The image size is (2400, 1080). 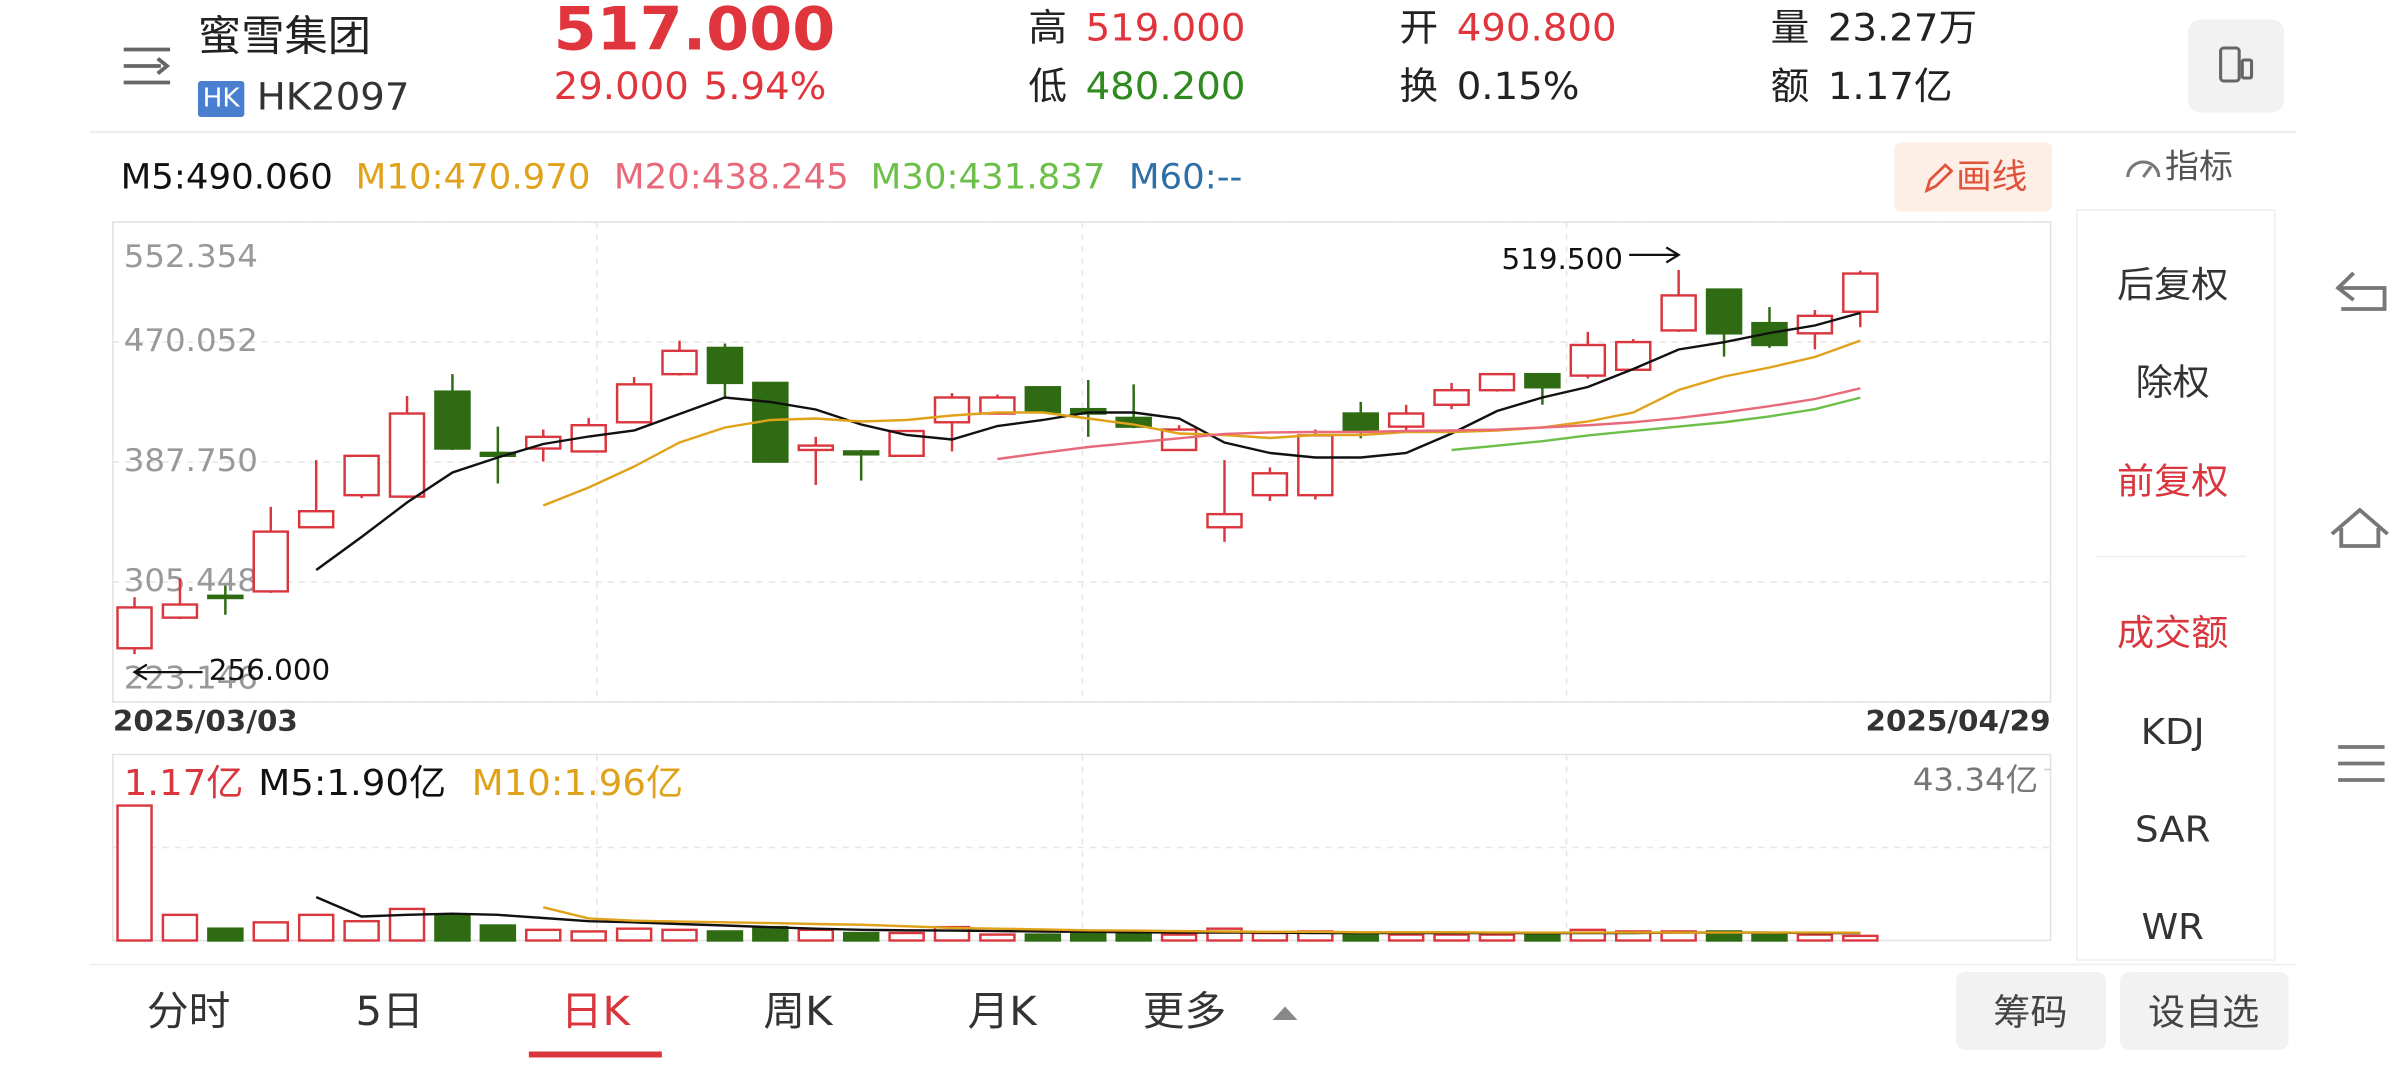 What do you see at coordinates (1201, 920) in the screenshot?
I see `volume-ma-line` at bounding box center [1201, 920].